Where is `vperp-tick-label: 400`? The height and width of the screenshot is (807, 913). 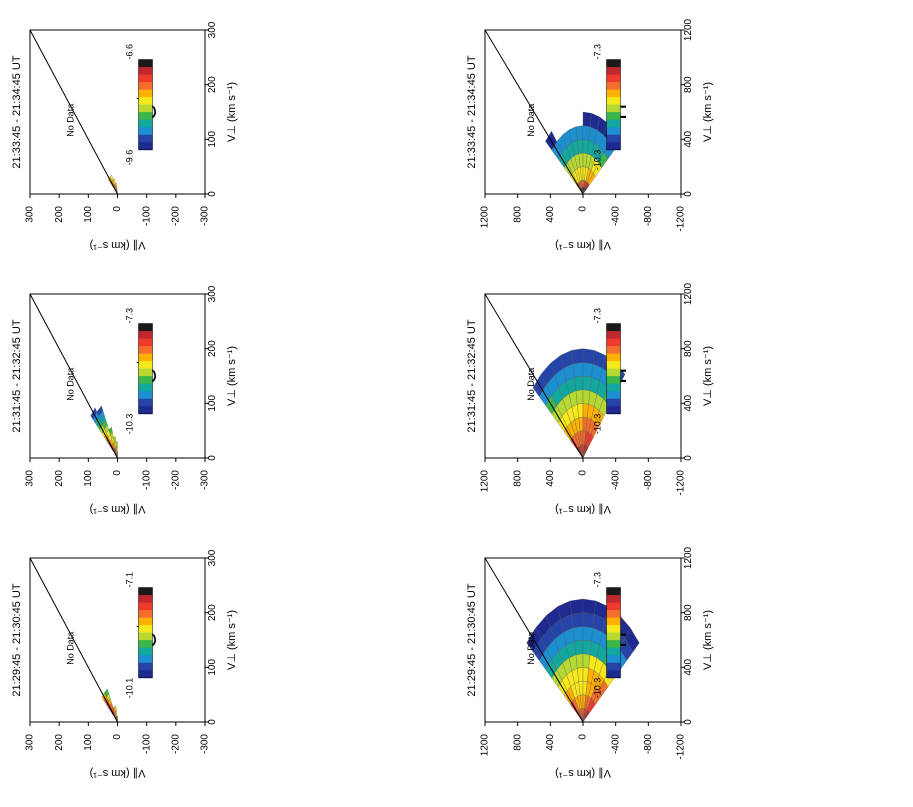
vperp-tick-label: 400 is located at coordinates (688, 403).